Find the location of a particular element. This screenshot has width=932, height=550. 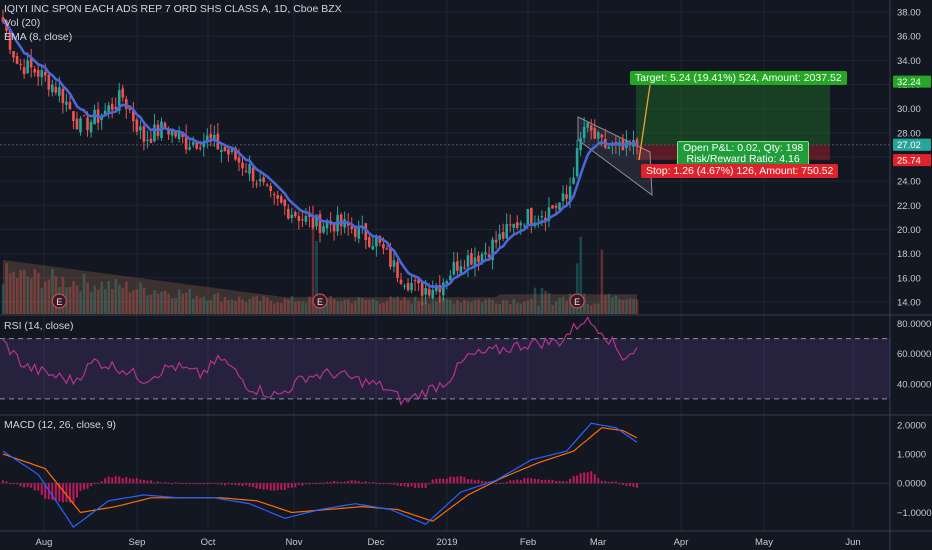

earnings-marker-feb: E is located at coordinates (577, 301).